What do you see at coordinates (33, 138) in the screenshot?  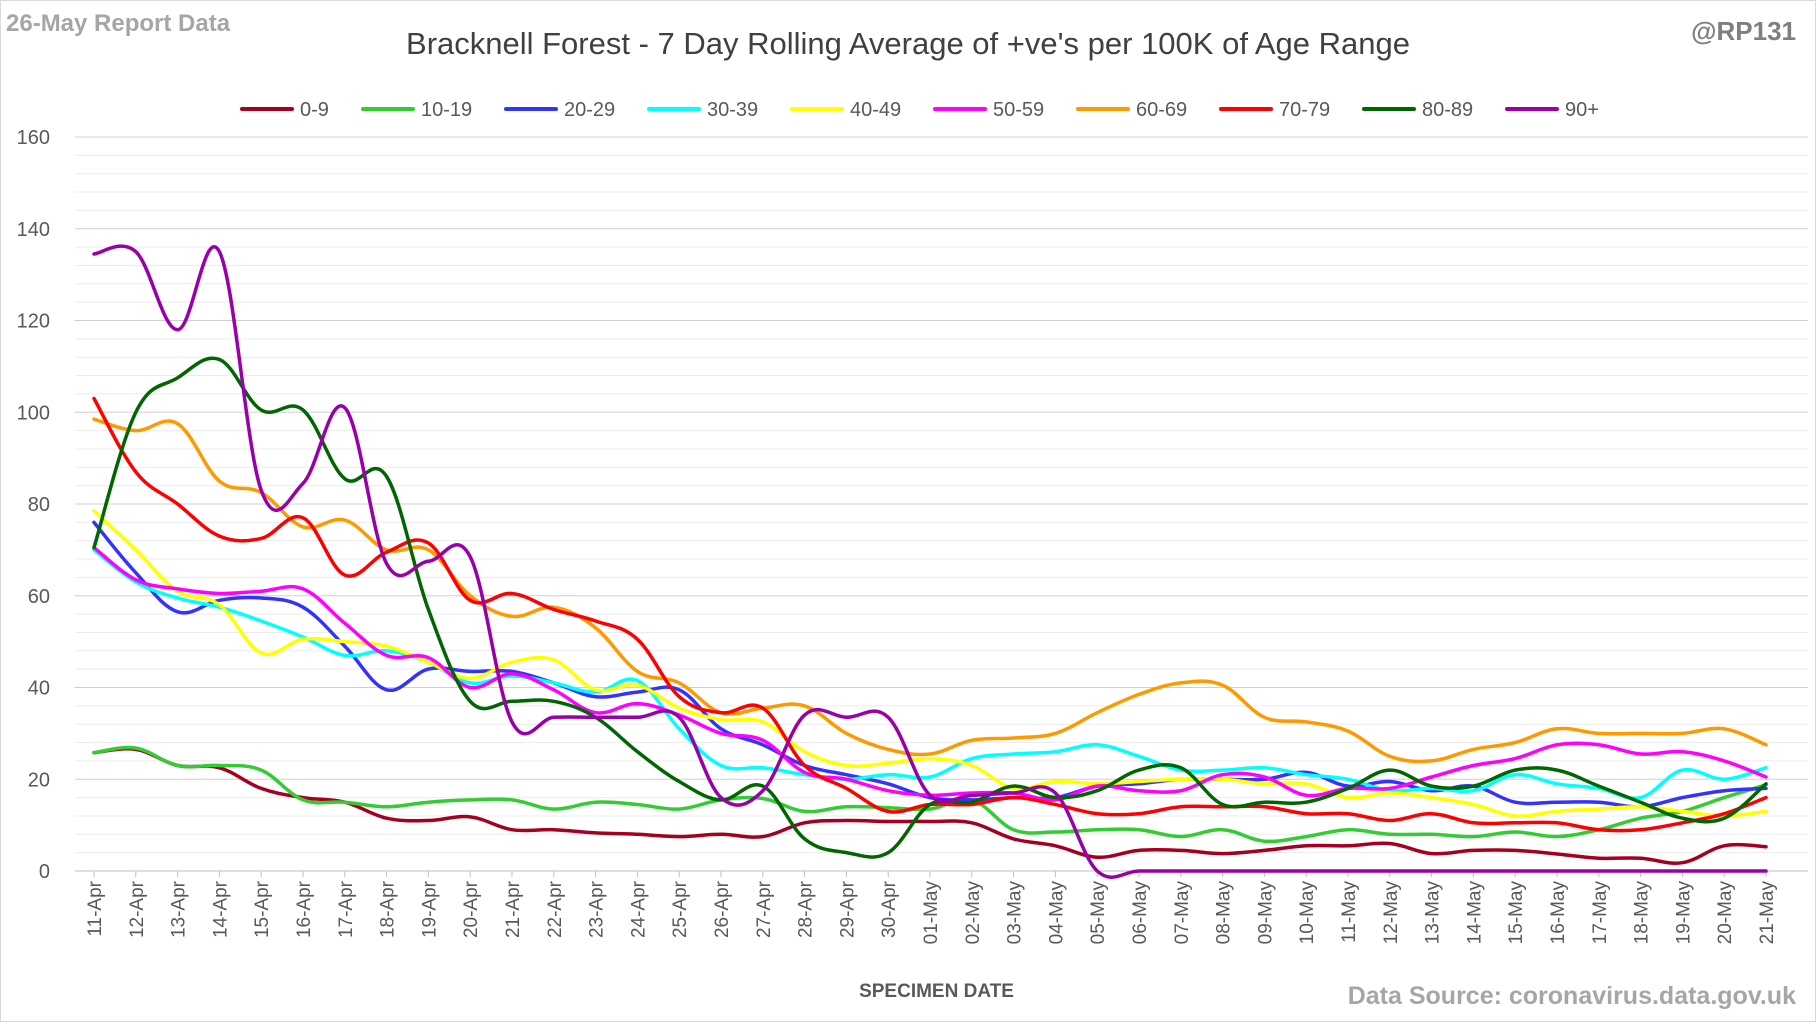 I see `y-tick-label: 160` at bounding box center [33, 138].